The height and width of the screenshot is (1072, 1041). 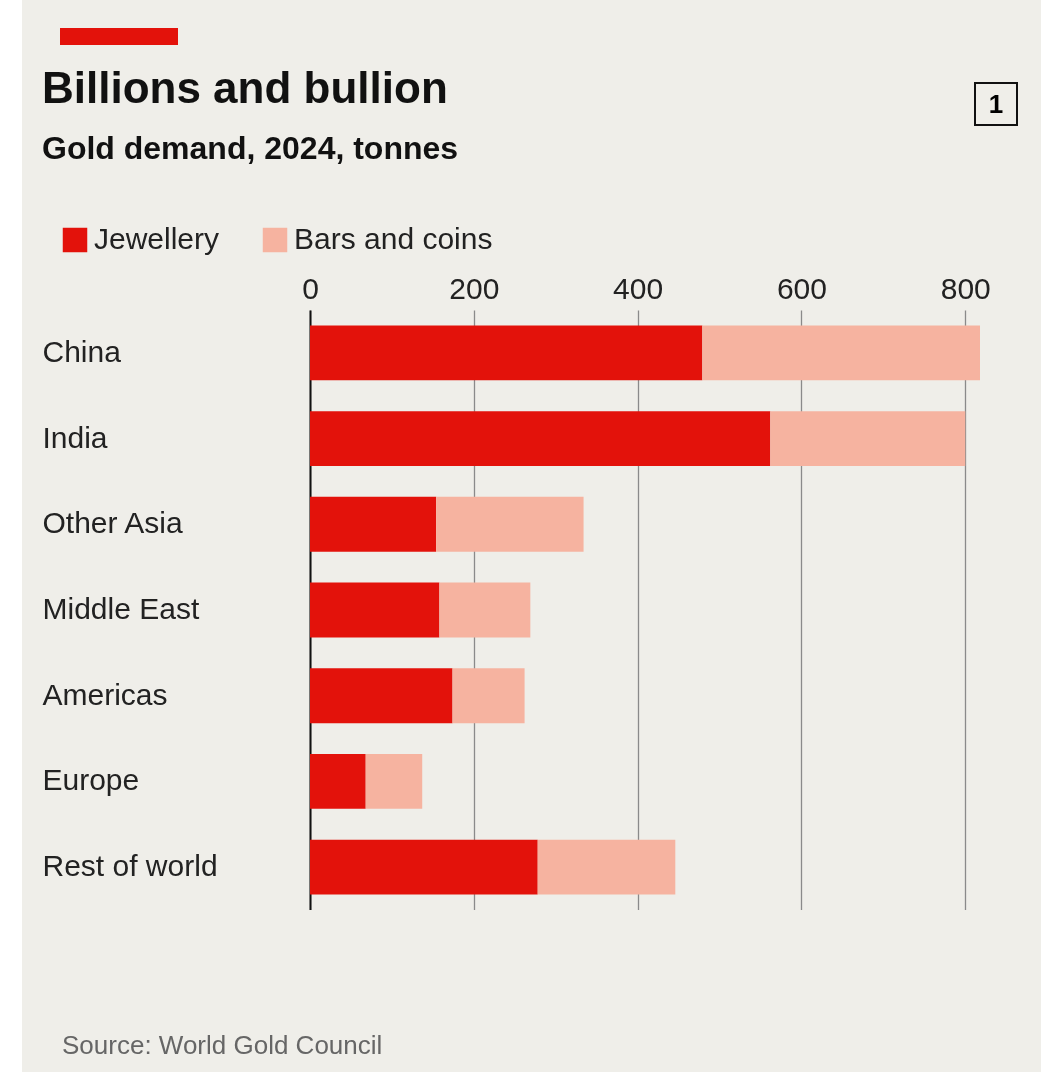 I want to click on y-tick-label: Other Asia, so click(x=112, y=523).